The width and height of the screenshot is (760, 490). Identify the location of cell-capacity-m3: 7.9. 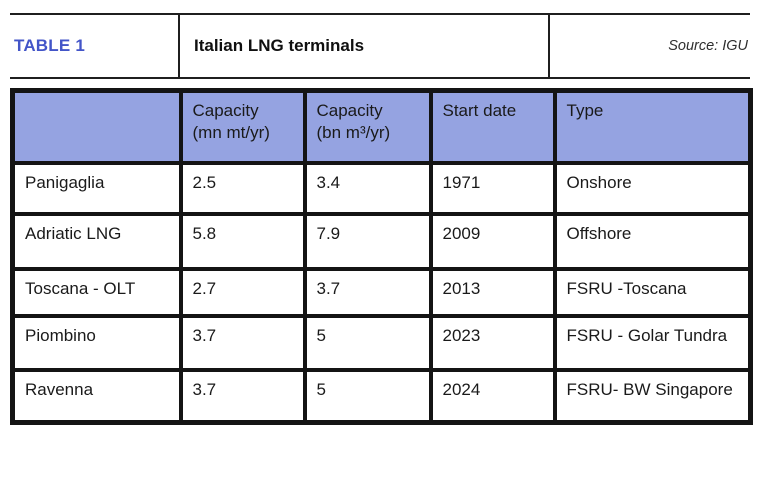
(367, 241).